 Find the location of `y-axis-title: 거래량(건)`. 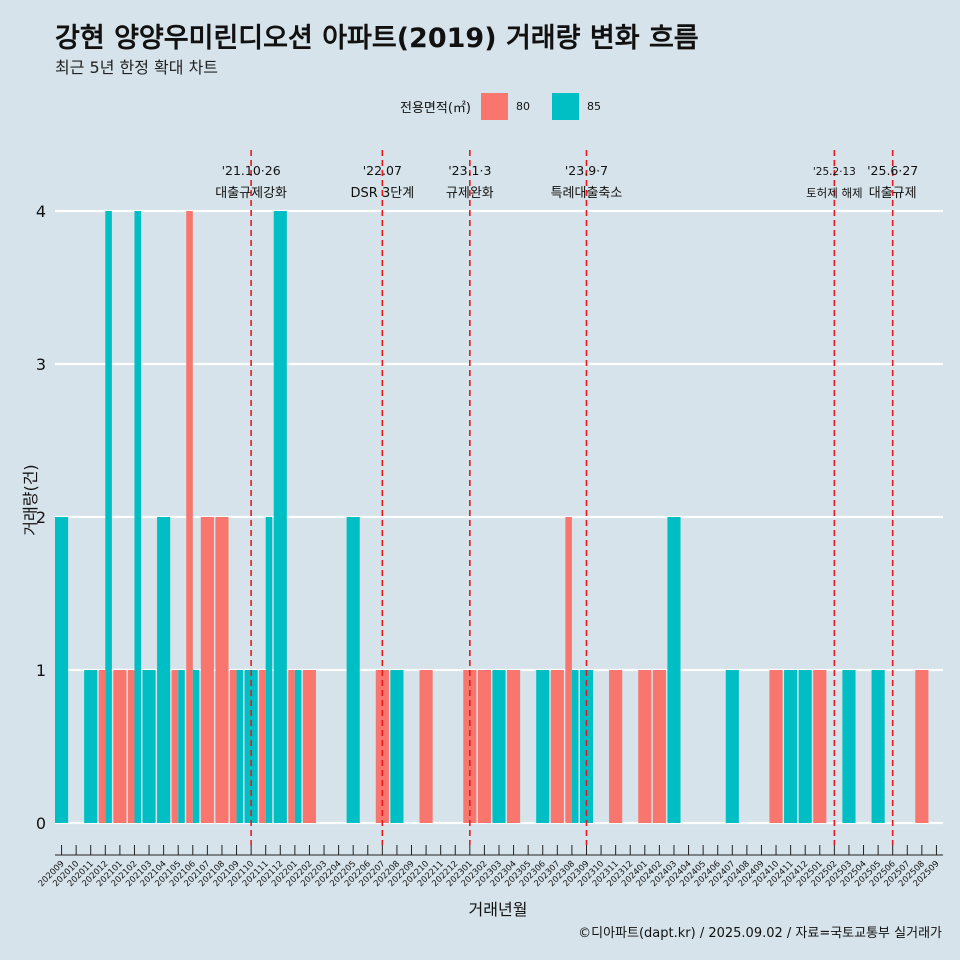

y-axis-title: 거래량(건) is located at coordinates (30, 499).